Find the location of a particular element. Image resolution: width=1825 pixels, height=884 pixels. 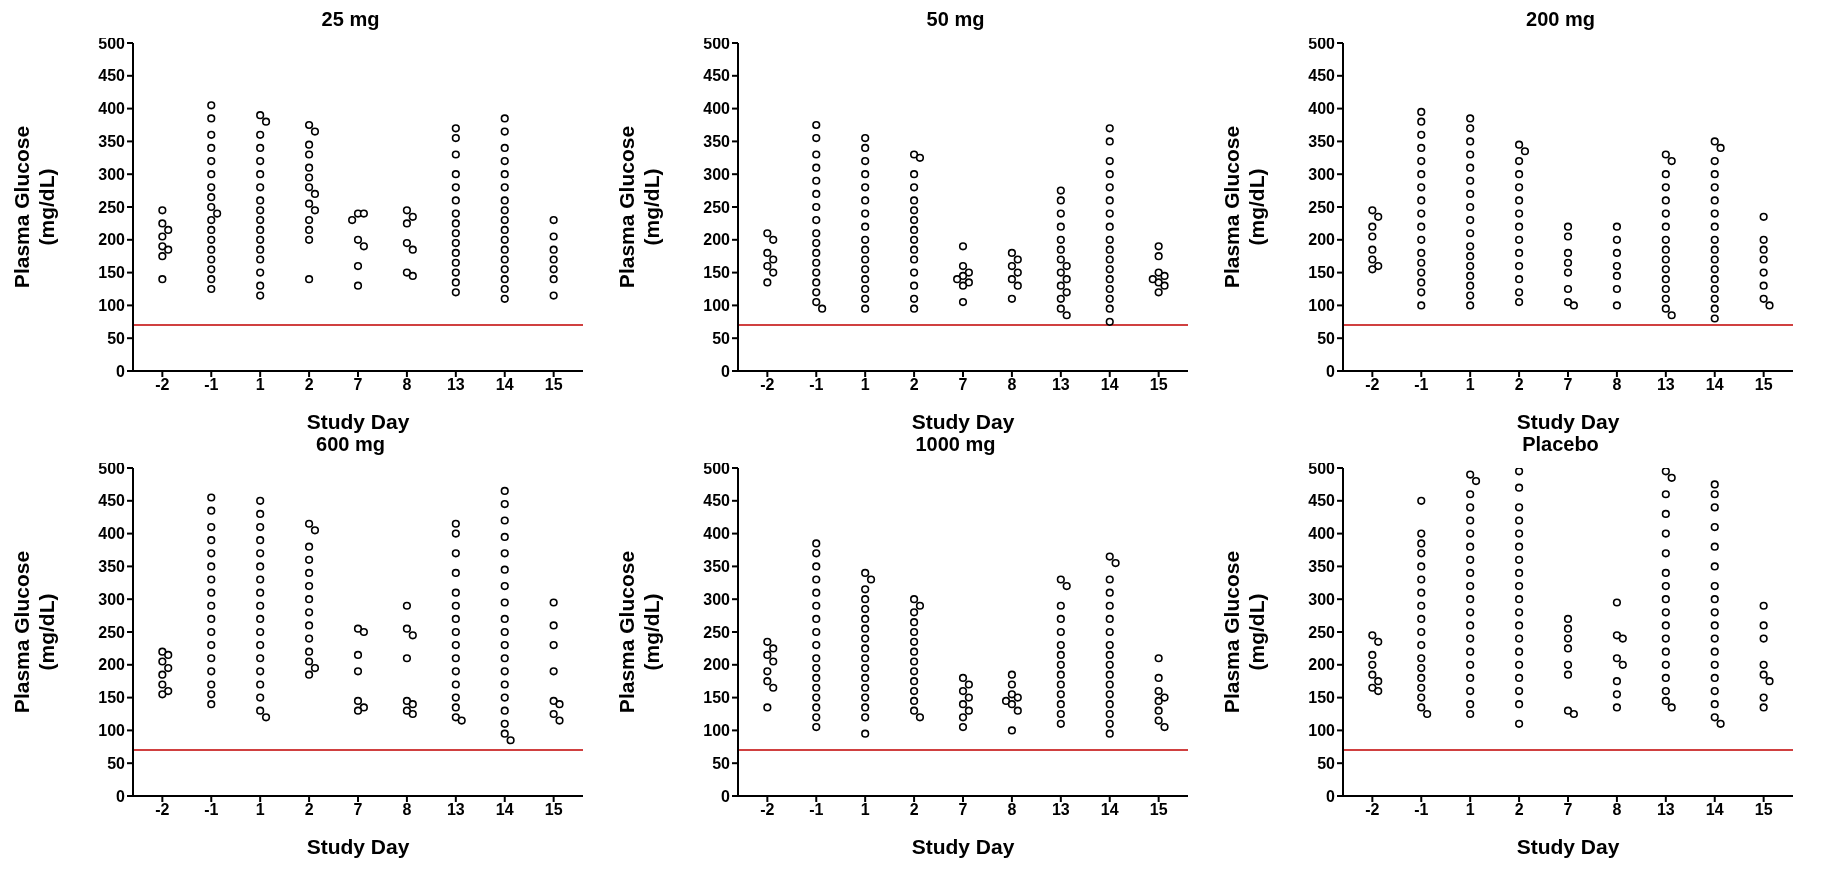

chart-title: 600 mg is located at coordinates (350, 444).